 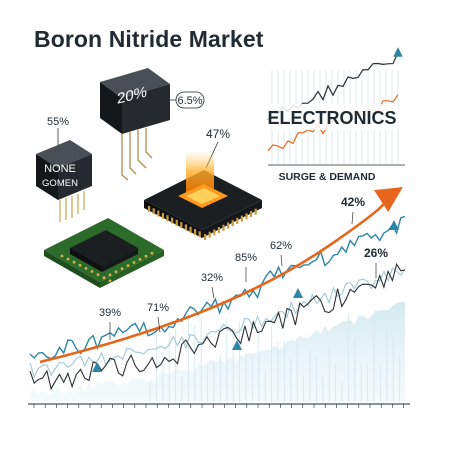 What do you see at coordinates (281, 246) in the screenshot?
I see `trend-label: 62%` at bounding box center [281, 246].